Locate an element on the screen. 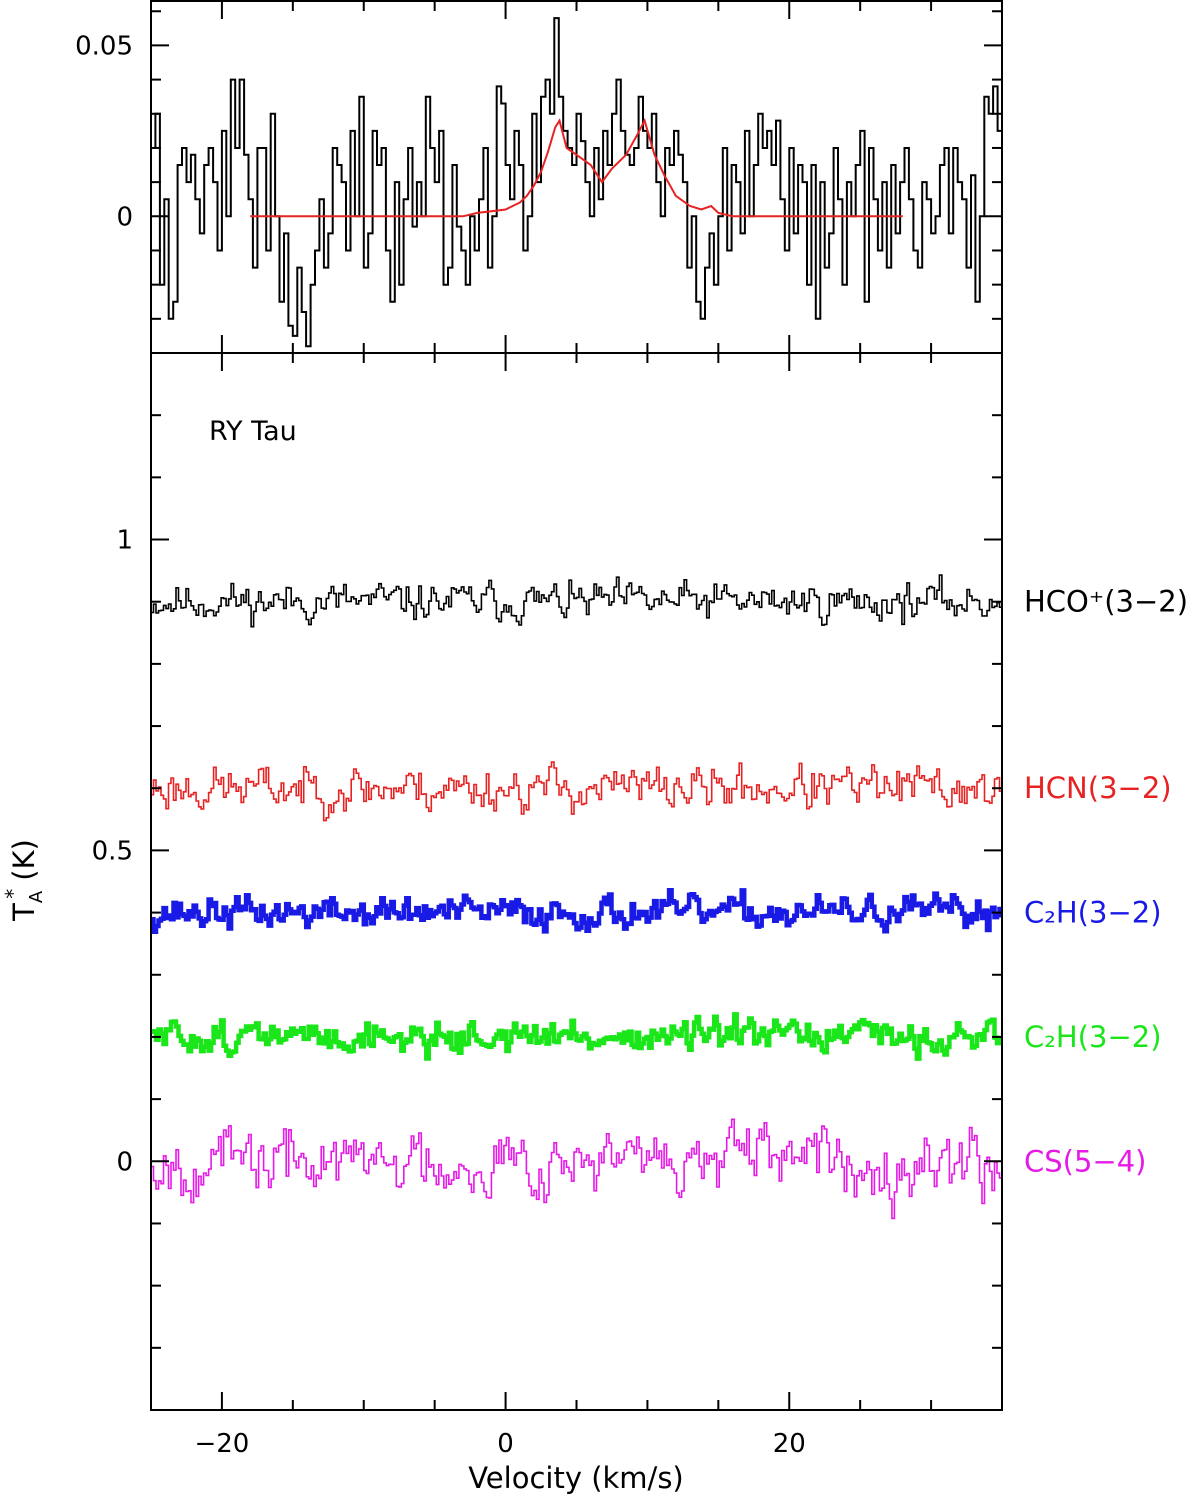  annotation-ry-tau: RY Tau is located at coordinates (253, 431).